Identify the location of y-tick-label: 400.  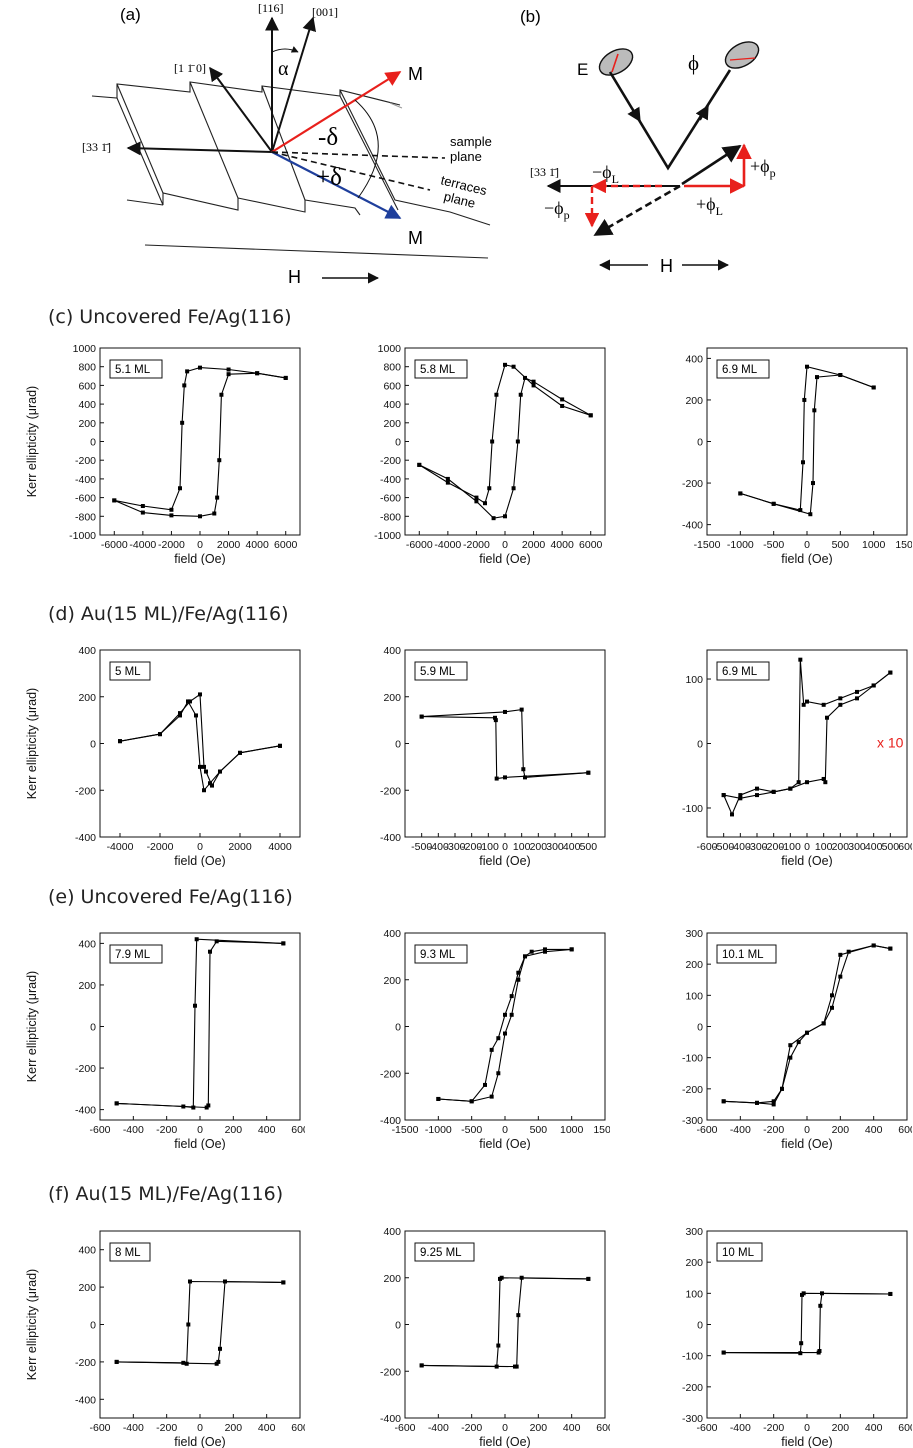
(392, 934).